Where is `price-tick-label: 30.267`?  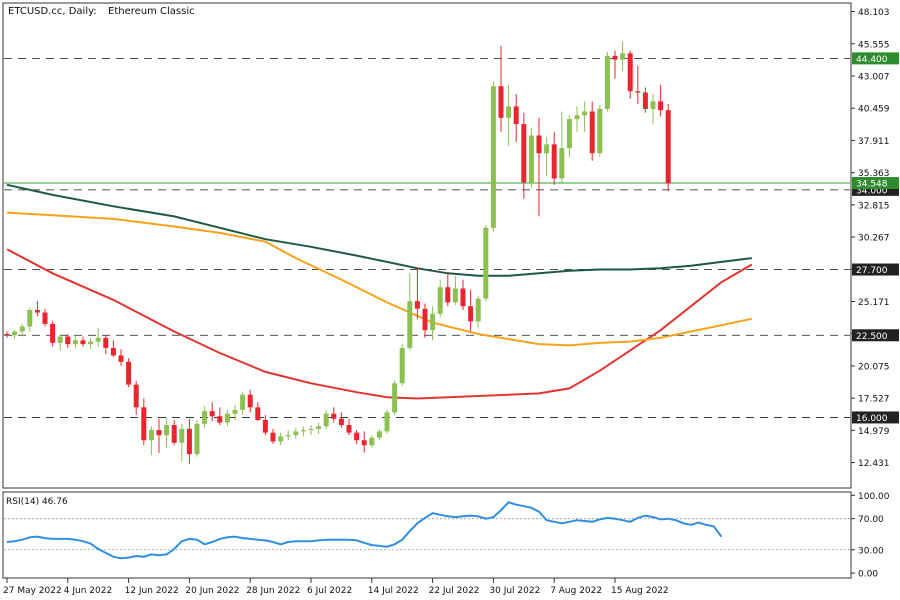 price-tick-label: 30.267 is located at coordinates (874, 239).